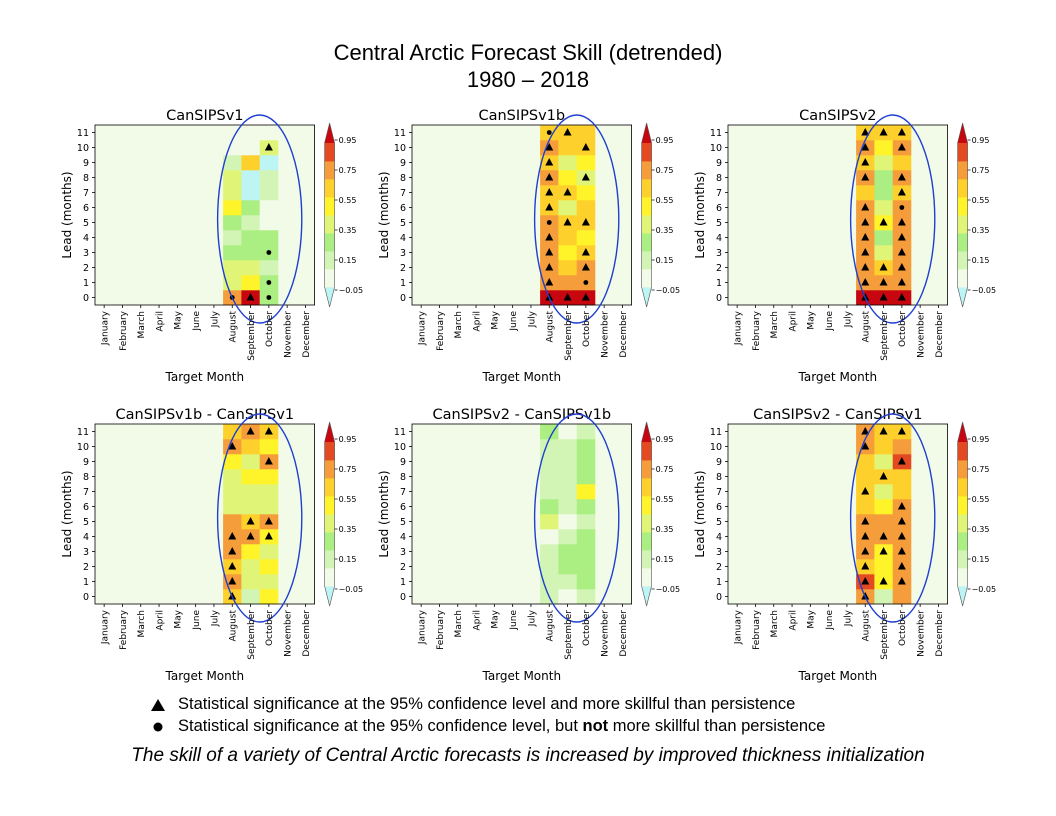  I want to click on y-tick-label: 10, so click(83, 447).